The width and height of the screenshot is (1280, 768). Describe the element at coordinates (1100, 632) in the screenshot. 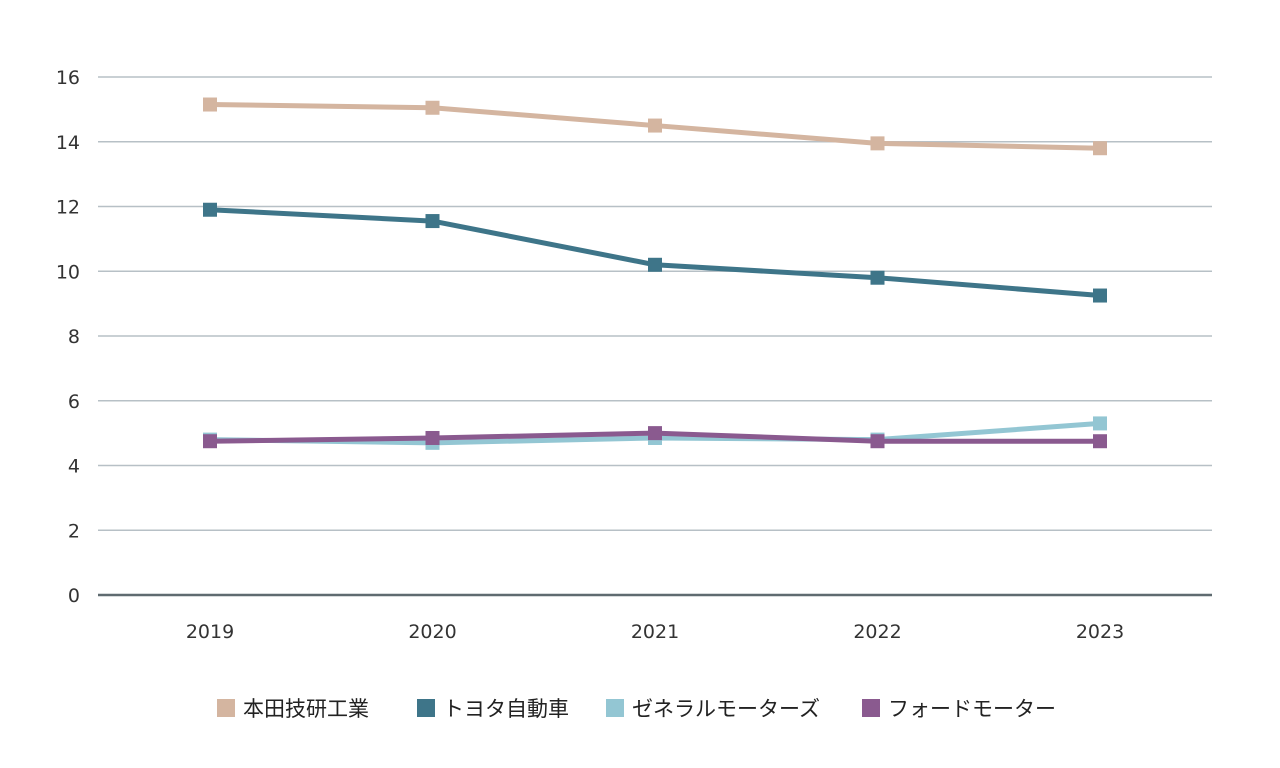

I see `x-tick-label: 2023` at that location.